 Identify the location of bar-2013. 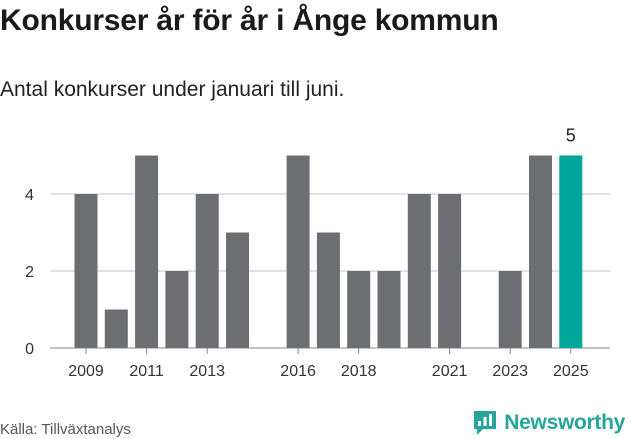
(207, 271).